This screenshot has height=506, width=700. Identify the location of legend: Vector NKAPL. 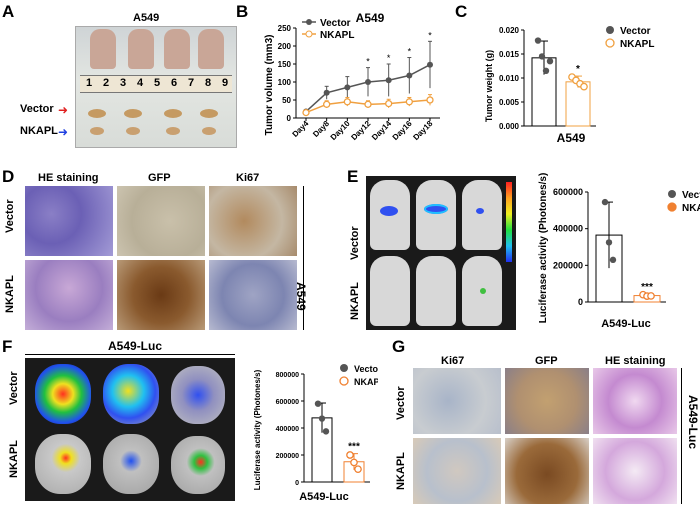
(683, 202).